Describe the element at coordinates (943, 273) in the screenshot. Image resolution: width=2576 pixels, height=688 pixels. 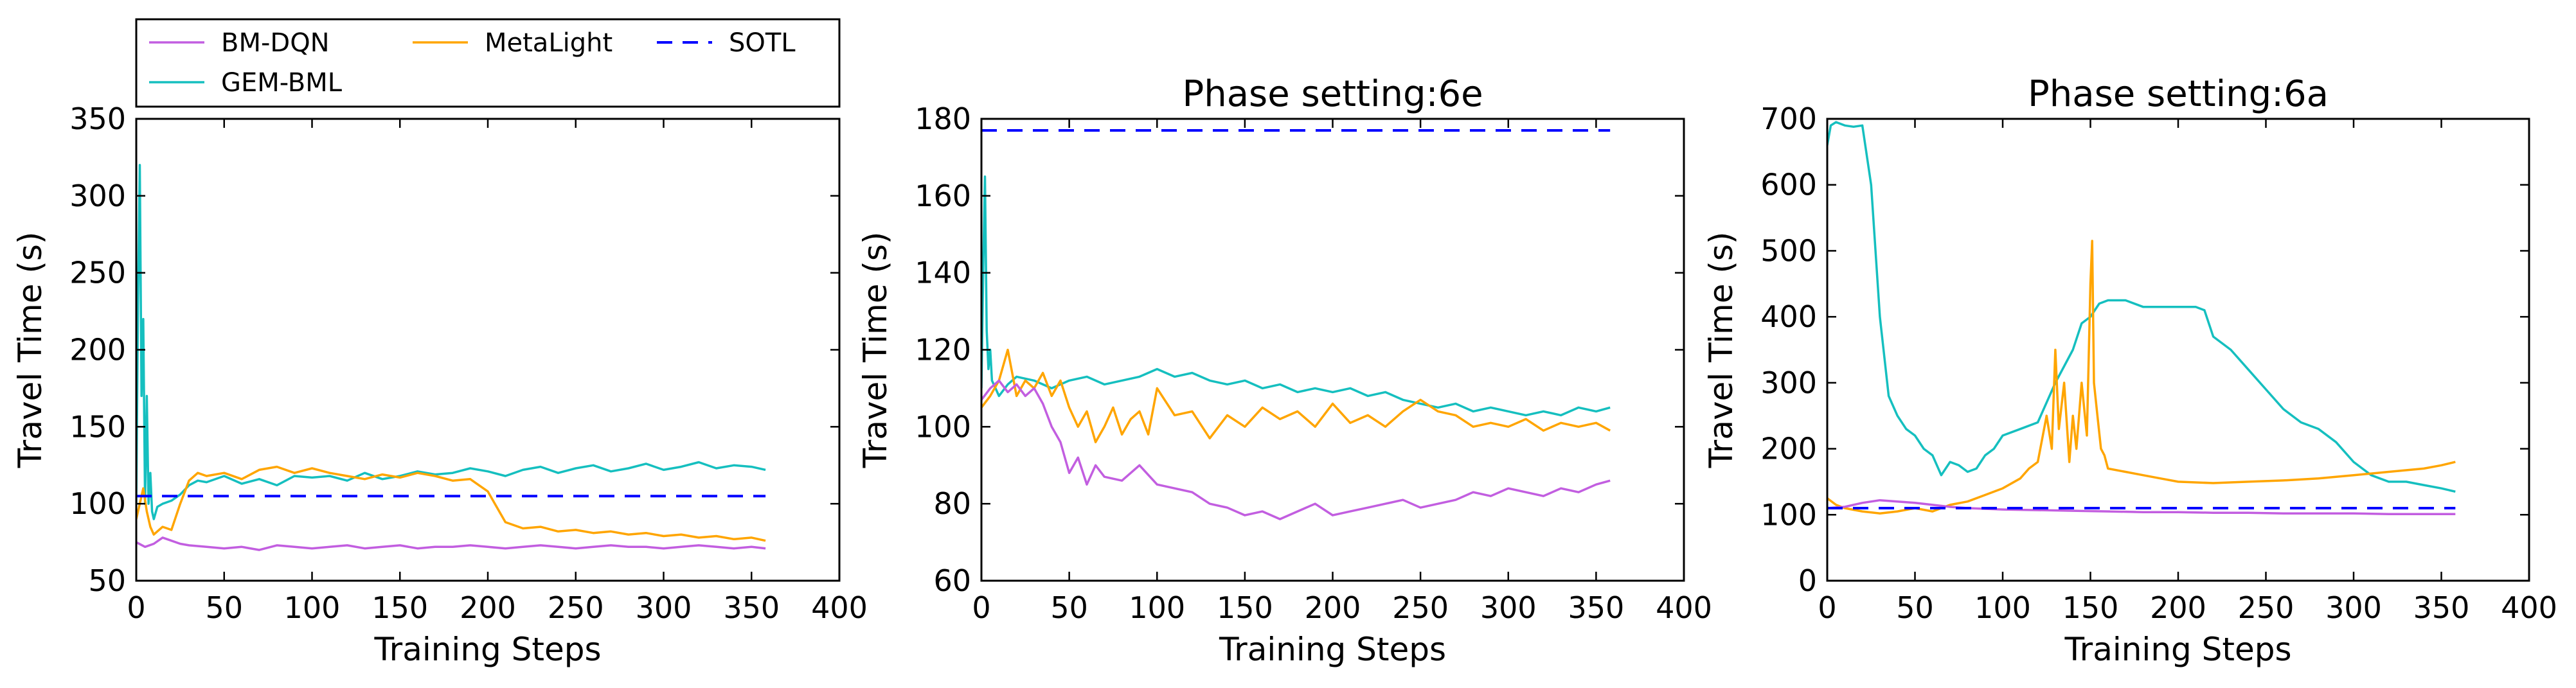
I see `y-tick-label: 140` at that location.